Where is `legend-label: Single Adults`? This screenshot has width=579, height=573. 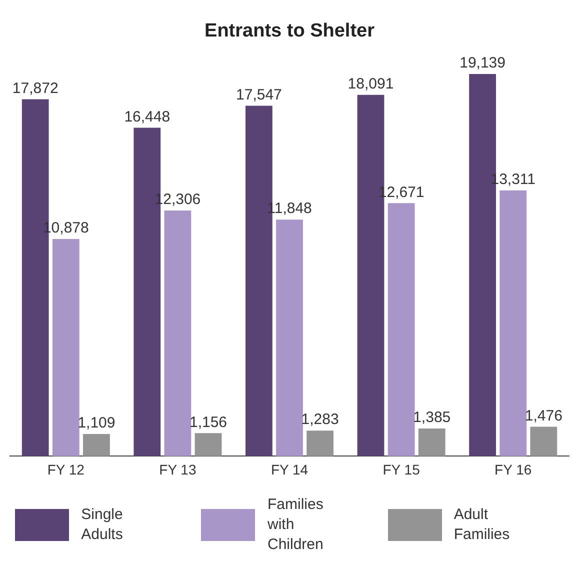 legend-label: Single Adults is located at coordinates (102, 525).